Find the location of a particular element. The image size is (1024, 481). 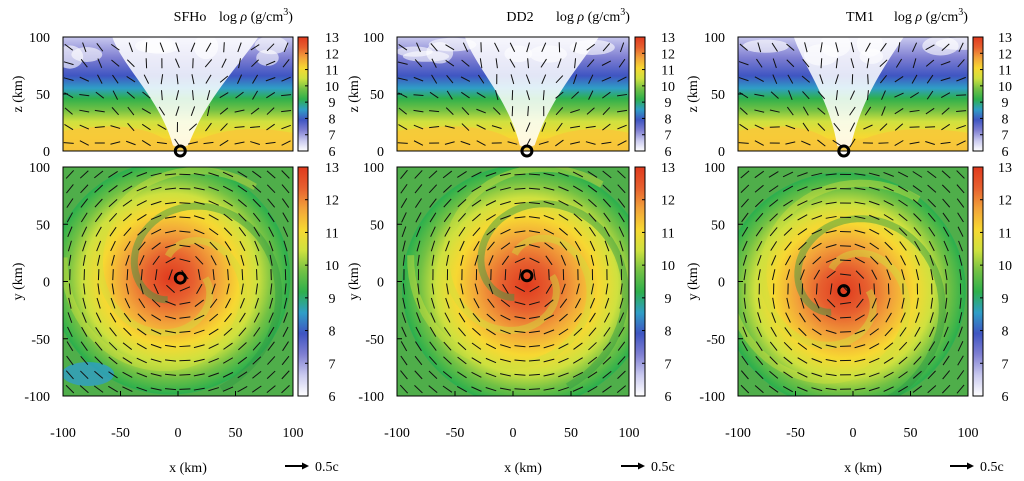

equatorial-heatmap is located at coordinates (513, 281).